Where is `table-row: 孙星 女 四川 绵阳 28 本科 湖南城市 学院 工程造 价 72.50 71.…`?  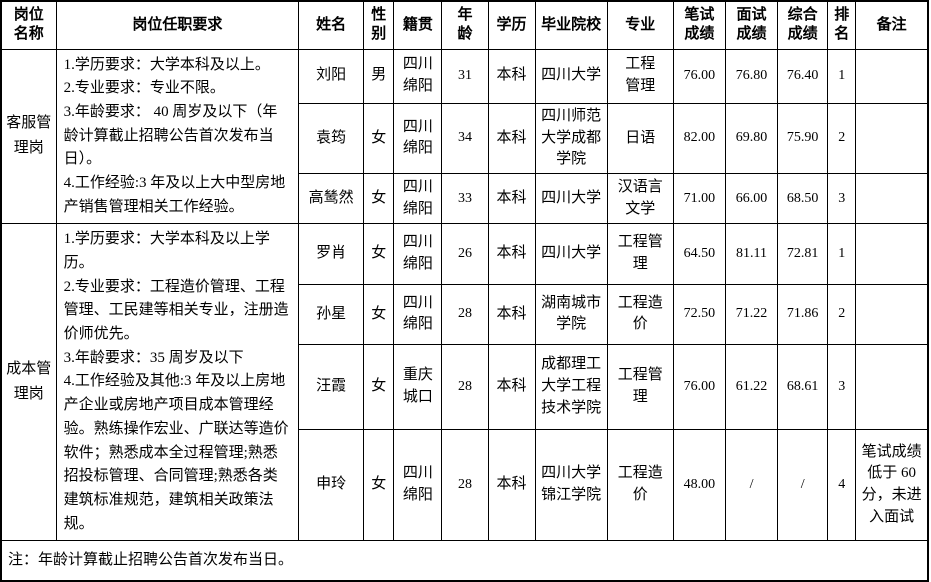
table-row: 孙星 女 四川 绵阳 28 本科 湖南城市 学院 工程造 价 72.50 71.… is located at coordinates (465, 314).